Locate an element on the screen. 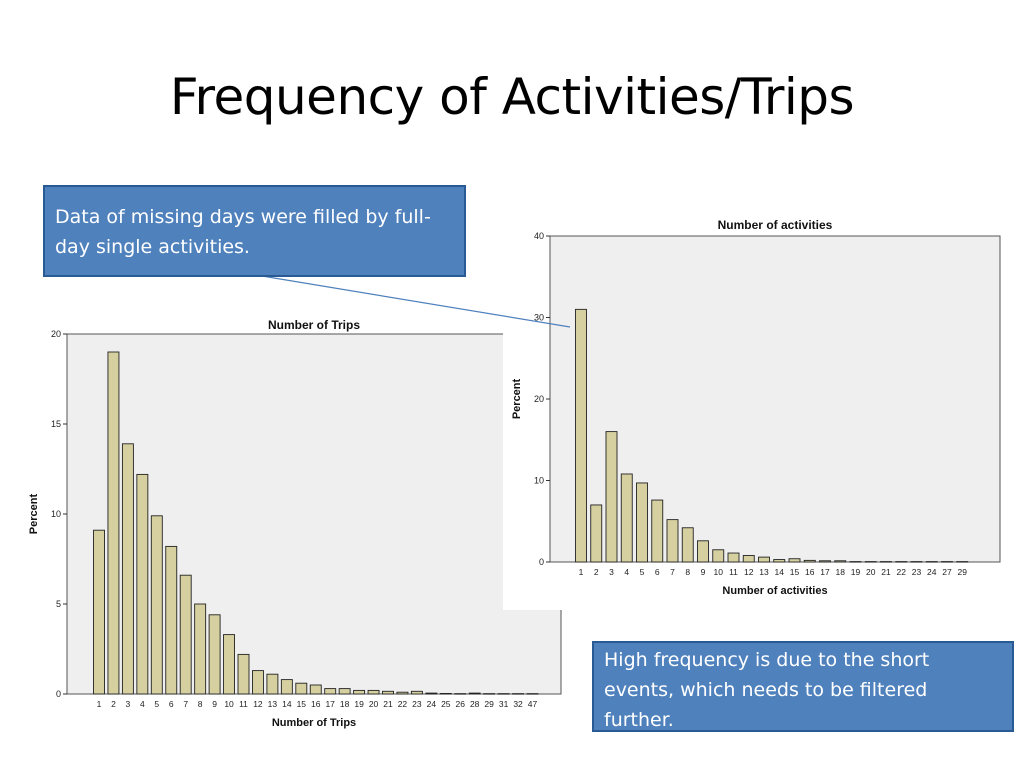 Image resolution: width=1024 pixels, height=768 pixels. chart1-xtick-label: 19 is located at coordinates (856, 572).